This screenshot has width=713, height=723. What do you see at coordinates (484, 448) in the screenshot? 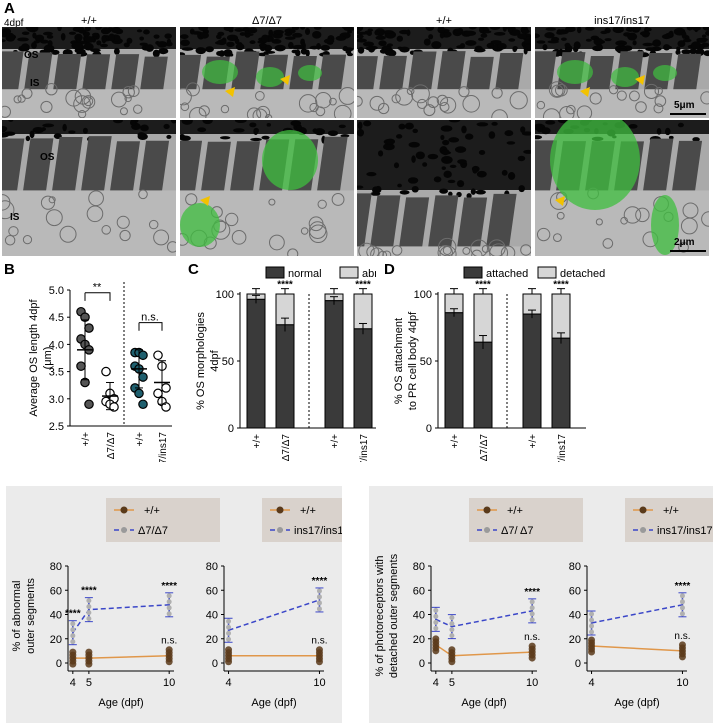
I see `x-tick-label: Δ7/Δ7` at bounding box center [484, 448].